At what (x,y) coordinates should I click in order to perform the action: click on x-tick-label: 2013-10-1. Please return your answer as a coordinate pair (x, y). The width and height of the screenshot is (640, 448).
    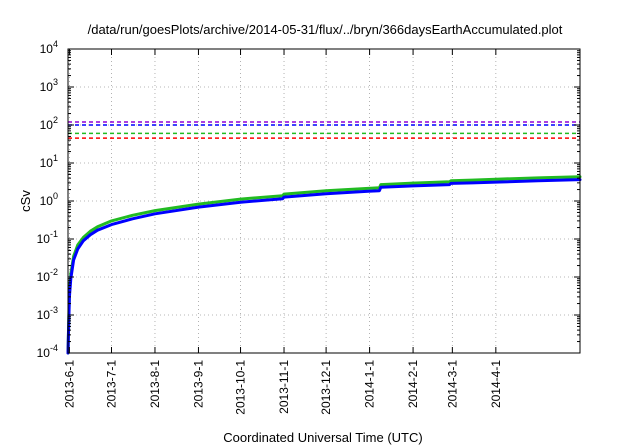
    Looking at the image, I should click on (241, 387).